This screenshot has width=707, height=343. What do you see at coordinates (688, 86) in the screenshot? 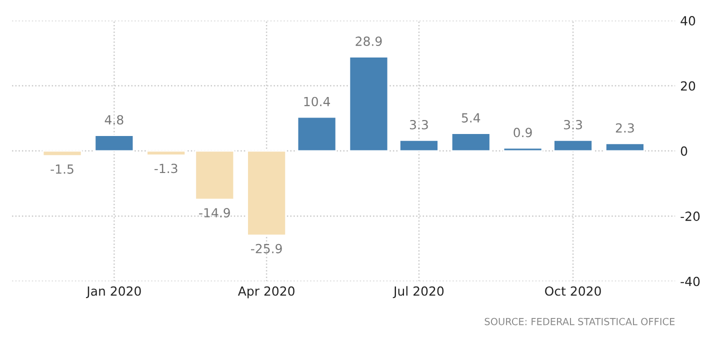
I see `y-tick-label: 20` at bounding box center [688, 86].